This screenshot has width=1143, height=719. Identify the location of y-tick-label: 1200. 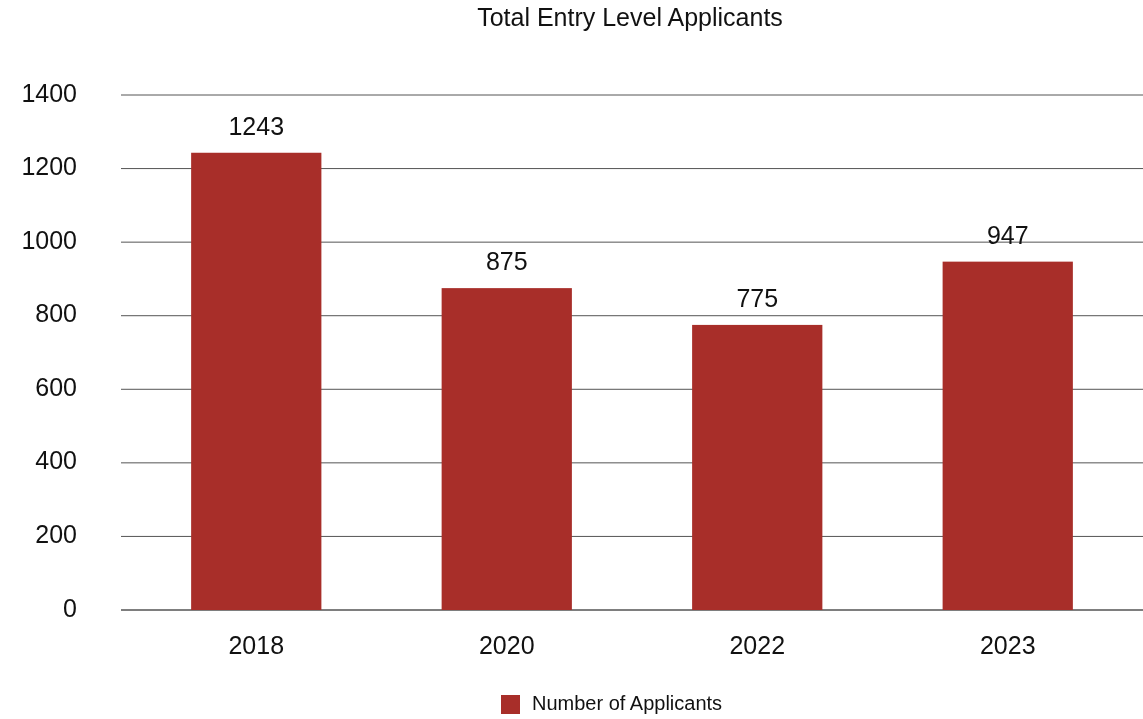
(49, 166).